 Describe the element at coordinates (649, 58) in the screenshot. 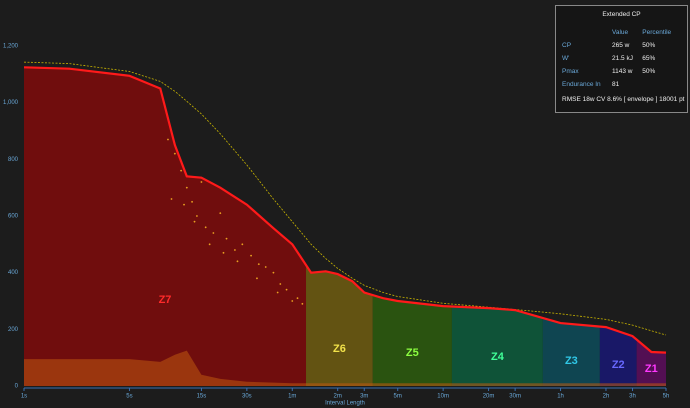

I see `cell: 65%` at that location.